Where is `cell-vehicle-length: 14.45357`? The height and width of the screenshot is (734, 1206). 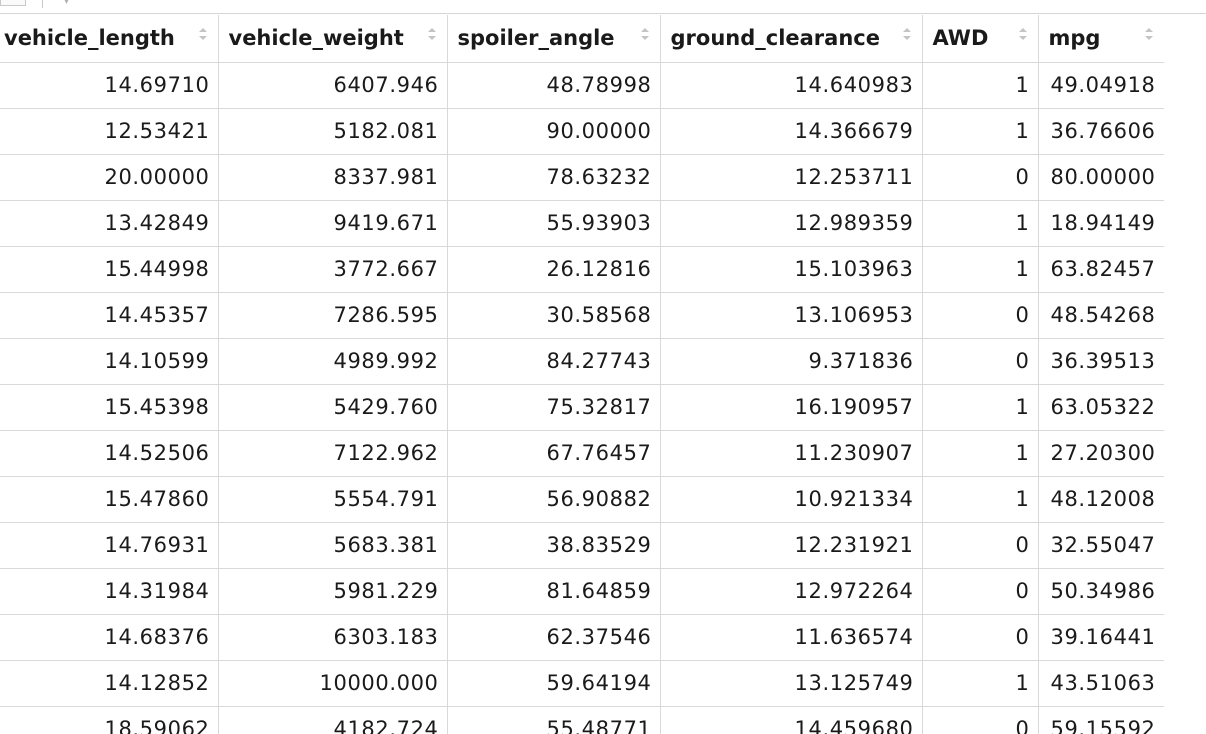 cell-vehicle-length: 14.45357 is located at coordinates (109, 315).